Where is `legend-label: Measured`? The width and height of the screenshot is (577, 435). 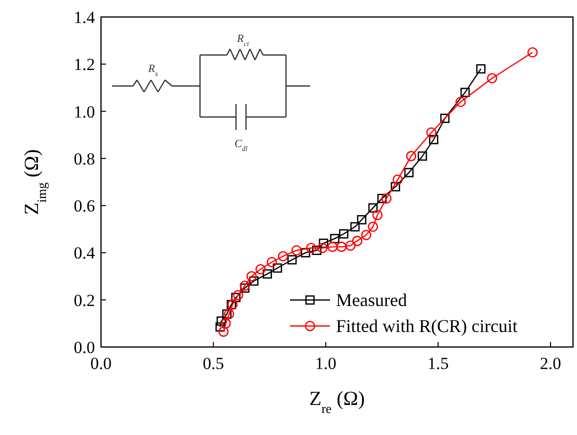 legend-label: Measured is located at coordinates (371, 300).